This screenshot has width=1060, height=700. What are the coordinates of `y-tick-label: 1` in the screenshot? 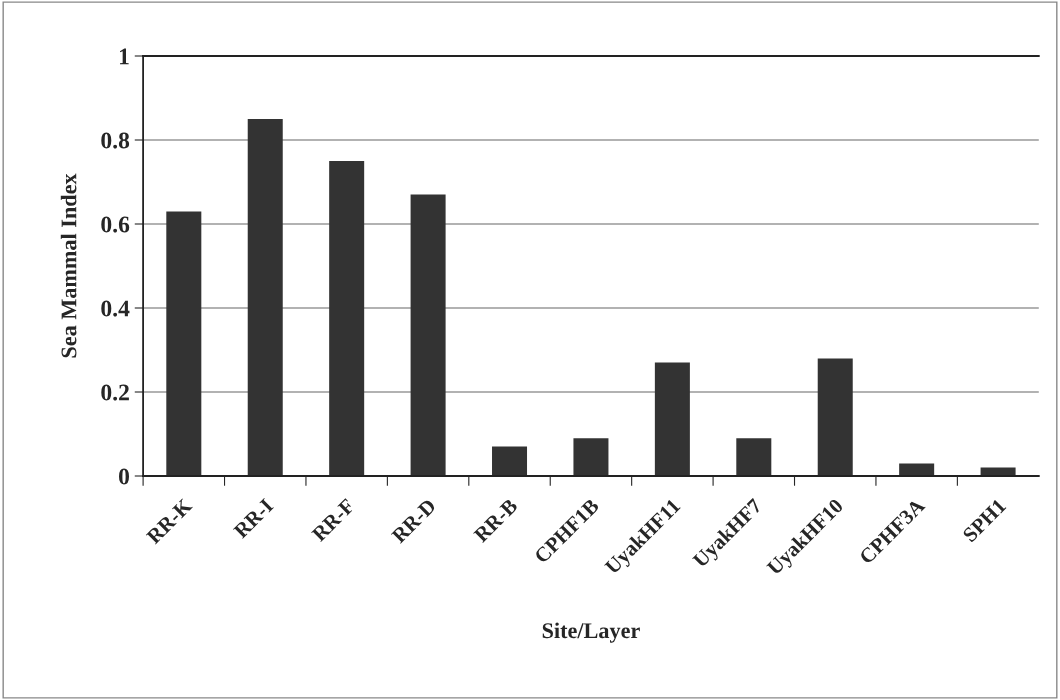 It's located at (124, 56).